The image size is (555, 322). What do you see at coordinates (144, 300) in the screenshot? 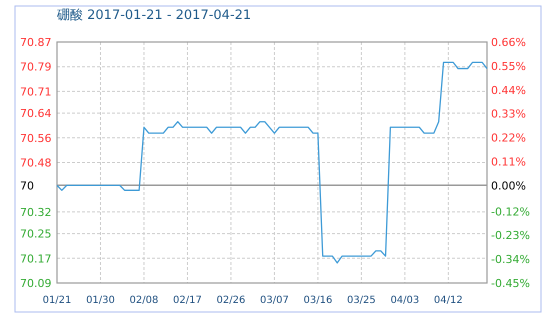
I see `x-tick-label: 02/08` at bounding box center [144, 300].